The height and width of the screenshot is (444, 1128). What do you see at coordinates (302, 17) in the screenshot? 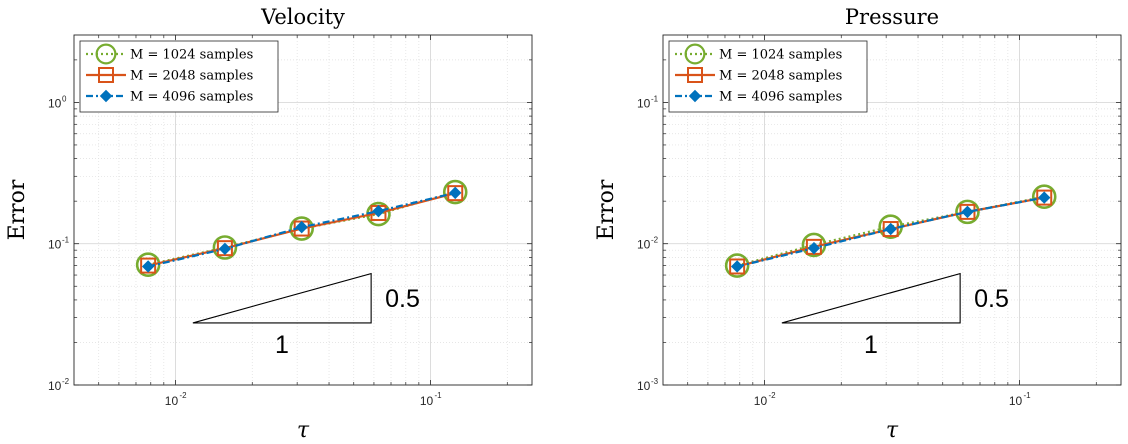
I see `chart-title: Velocity` at bounding box center [302, 17].